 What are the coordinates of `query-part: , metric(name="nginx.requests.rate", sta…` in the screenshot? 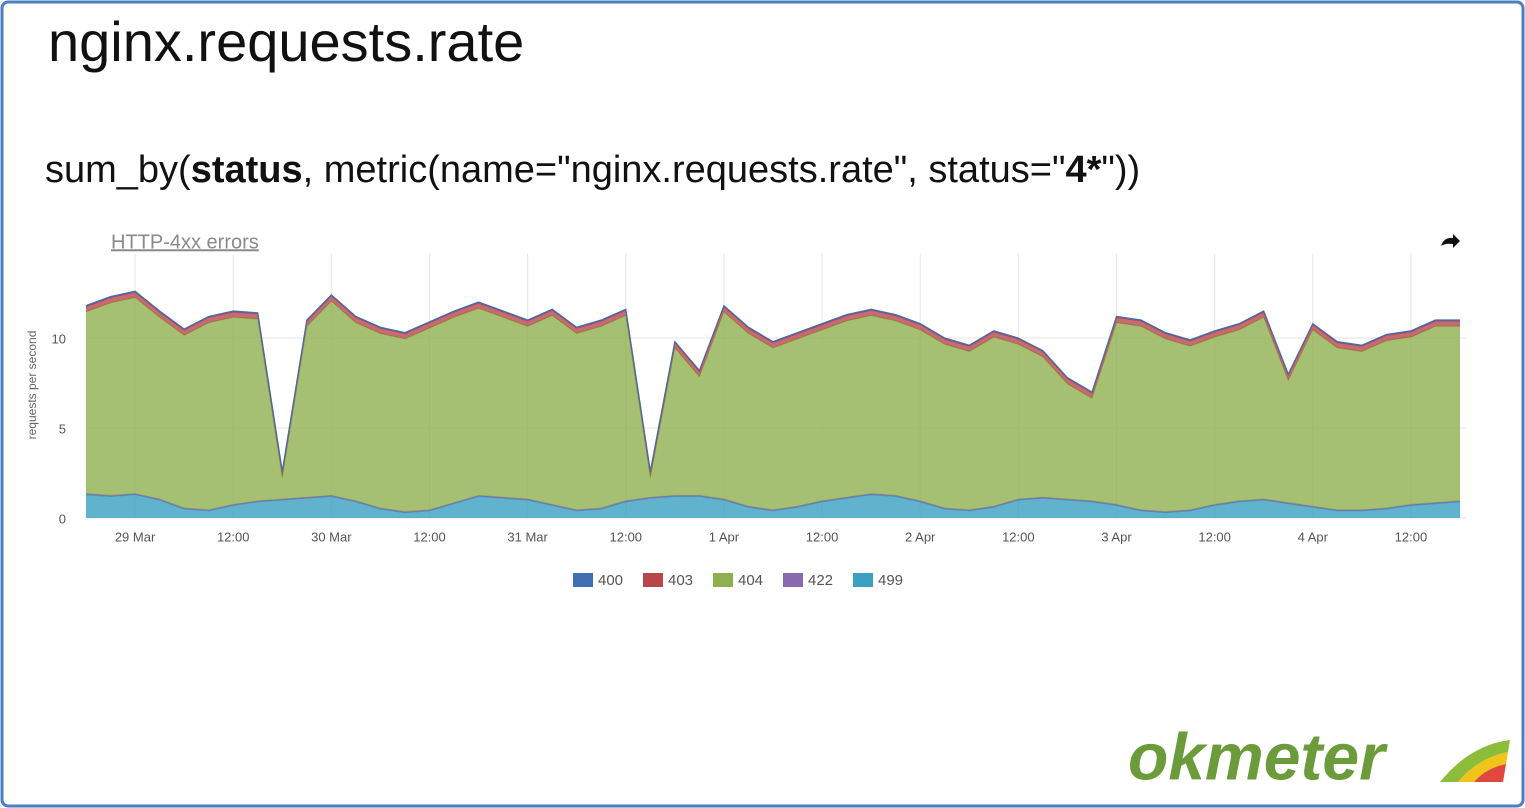 It's located at (684, 170).